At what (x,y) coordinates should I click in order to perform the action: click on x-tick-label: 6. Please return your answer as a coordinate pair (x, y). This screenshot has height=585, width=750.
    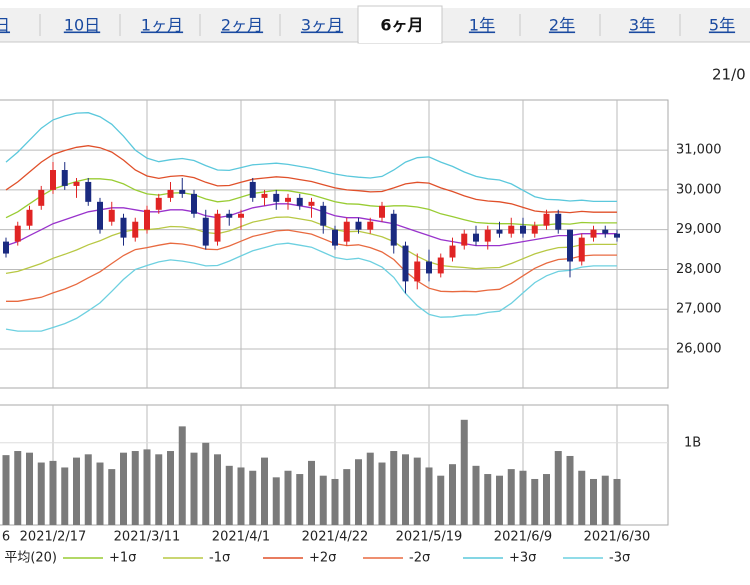
    Looking at the image, I should click on (6, 537).